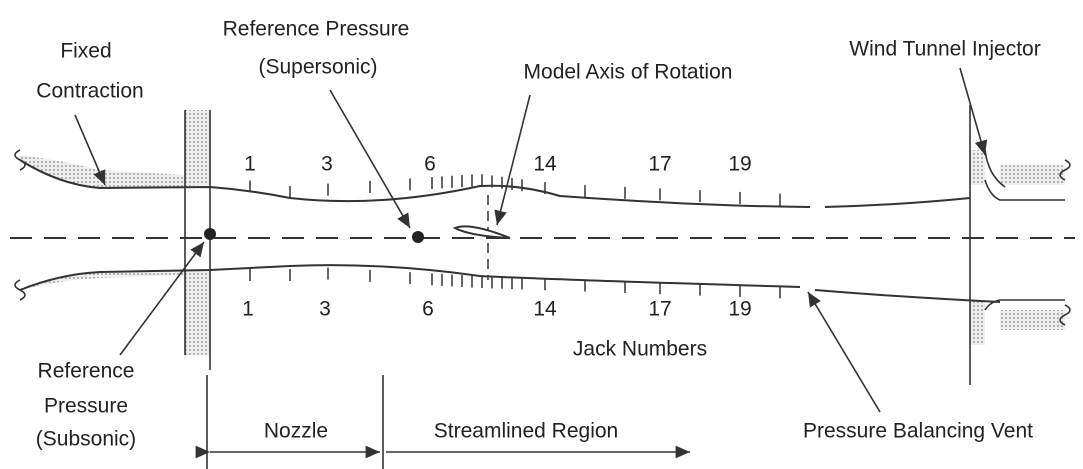 Image resolution: width=1083 pixels, height=469 pixels. I want to click on label: Nozzle, so click(296, 431).